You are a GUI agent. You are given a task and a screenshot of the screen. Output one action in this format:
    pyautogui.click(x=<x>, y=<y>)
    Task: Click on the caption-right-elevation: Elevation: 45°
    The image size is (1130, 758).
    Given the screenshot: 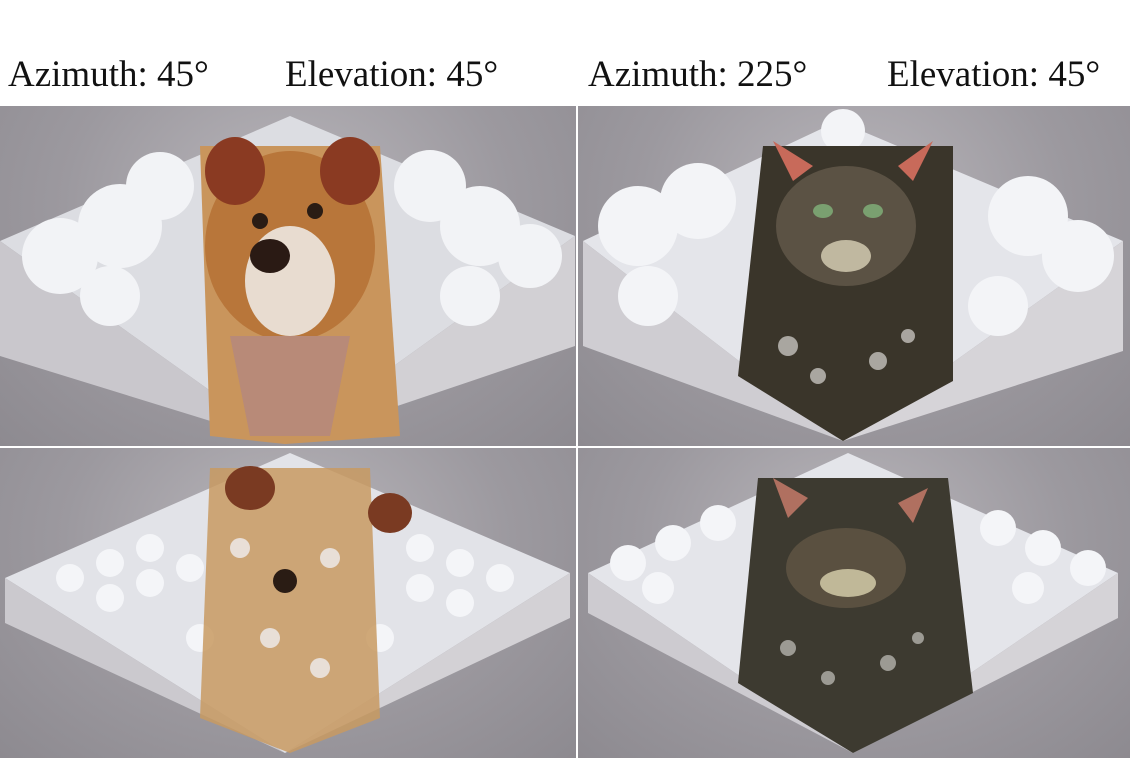 What is the action you would take?
    pyautogui.click(x=994, y=74)
    